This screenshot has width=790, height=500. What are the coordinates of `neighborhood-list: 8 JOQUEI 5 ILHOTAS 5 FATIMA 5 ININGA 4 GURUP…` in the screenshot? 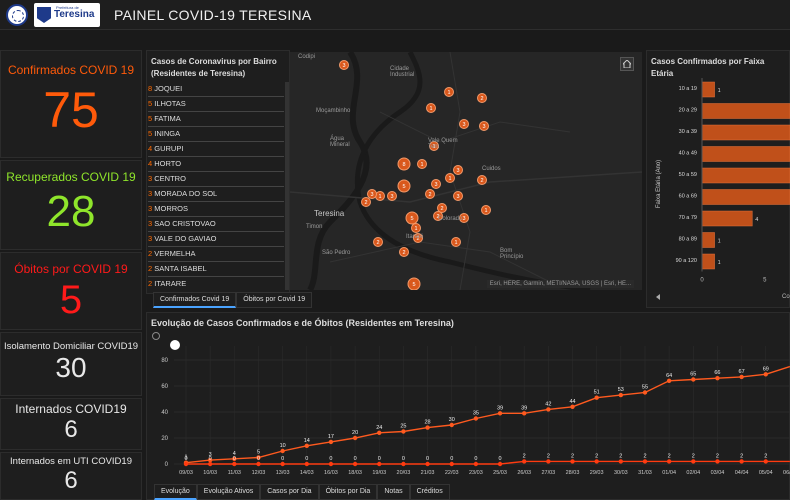 It's located at (216, 186).